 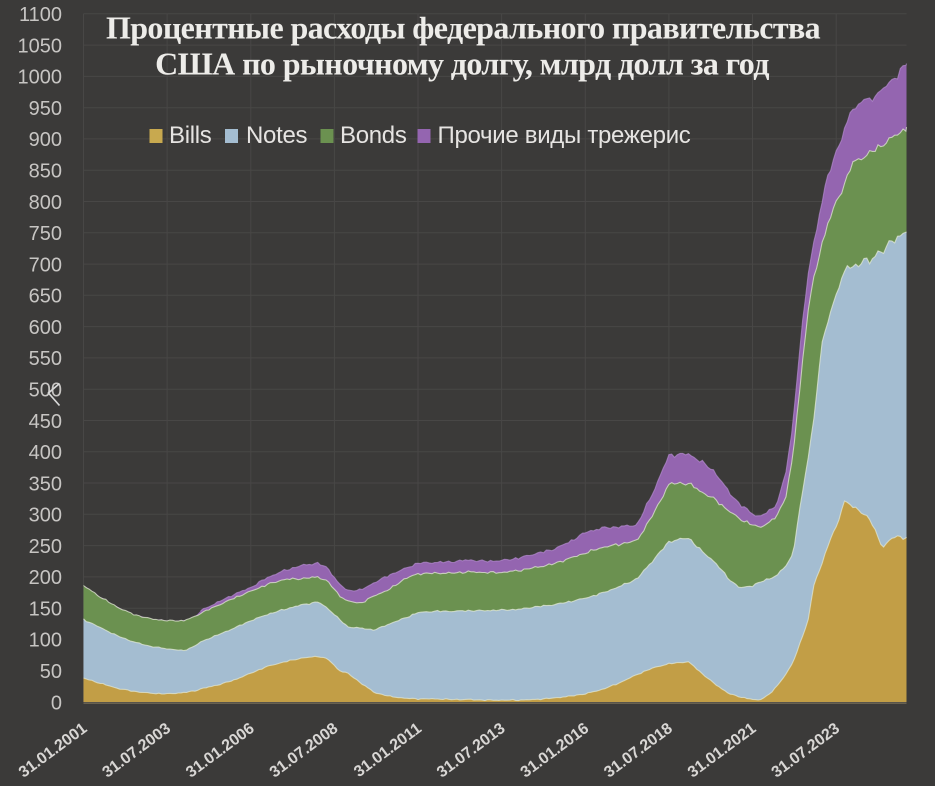 What do you see at coordinates (564, 135) in the screenshot?
I see `svg-text: Прочие виды трежерис` at bounding box center [564, 135].